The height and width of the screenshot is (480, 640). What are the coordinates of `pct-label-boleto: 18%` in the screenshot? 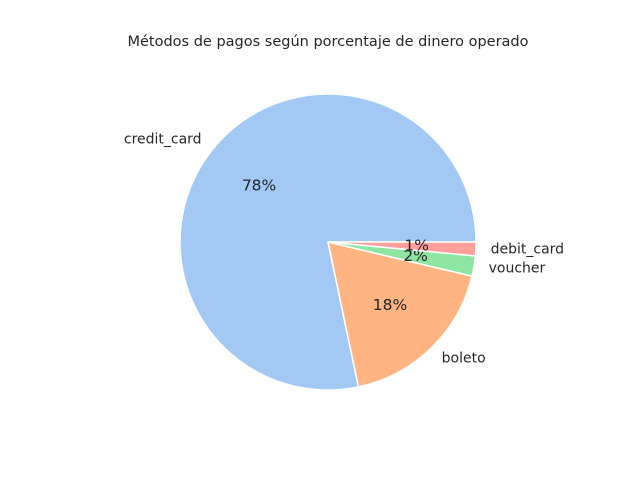 It's located at (390, 305).